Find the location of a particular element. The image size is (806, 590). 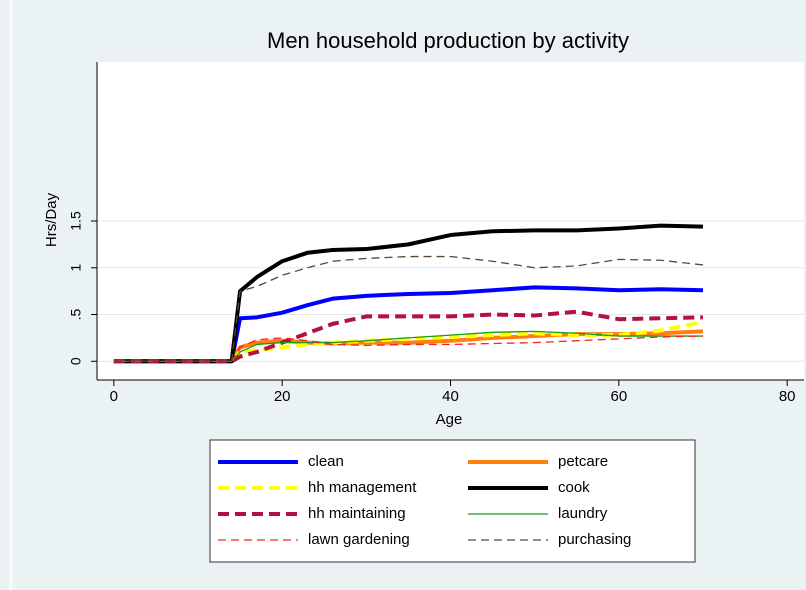

series-line is located at coordinates (408, 308).